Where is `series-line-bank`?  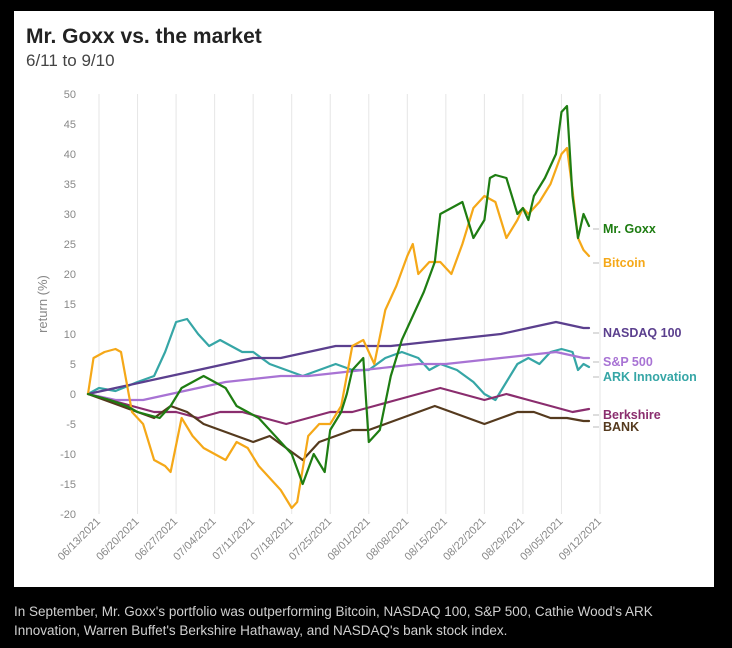
series-line-bank is located at coordinates (338, 427).